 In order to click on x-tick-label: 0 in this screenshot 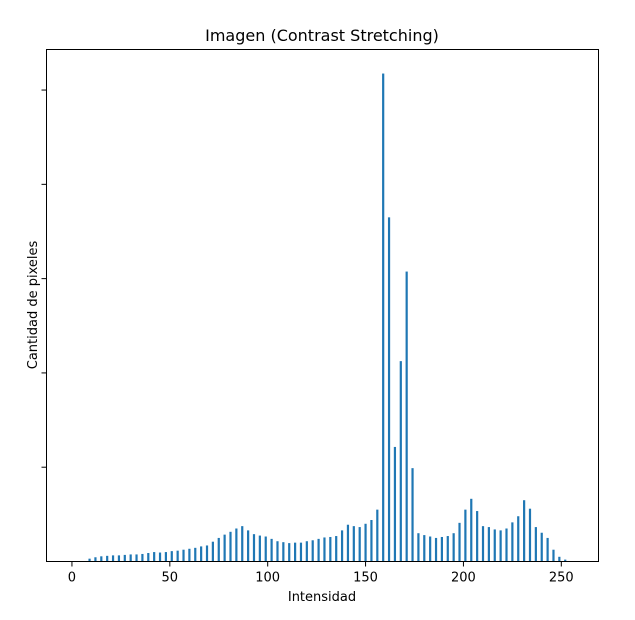, I will do `click(72, 578)`.